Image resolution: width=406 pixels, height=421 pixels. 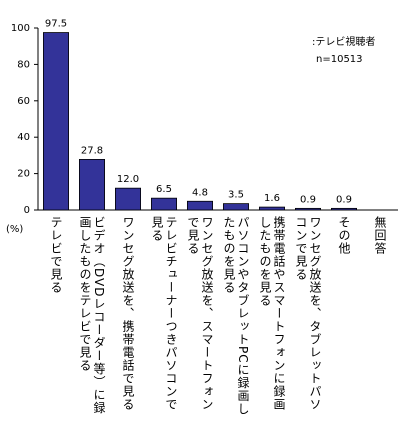 I want to click on value-label: 1.6, so click(x=272, y=198).